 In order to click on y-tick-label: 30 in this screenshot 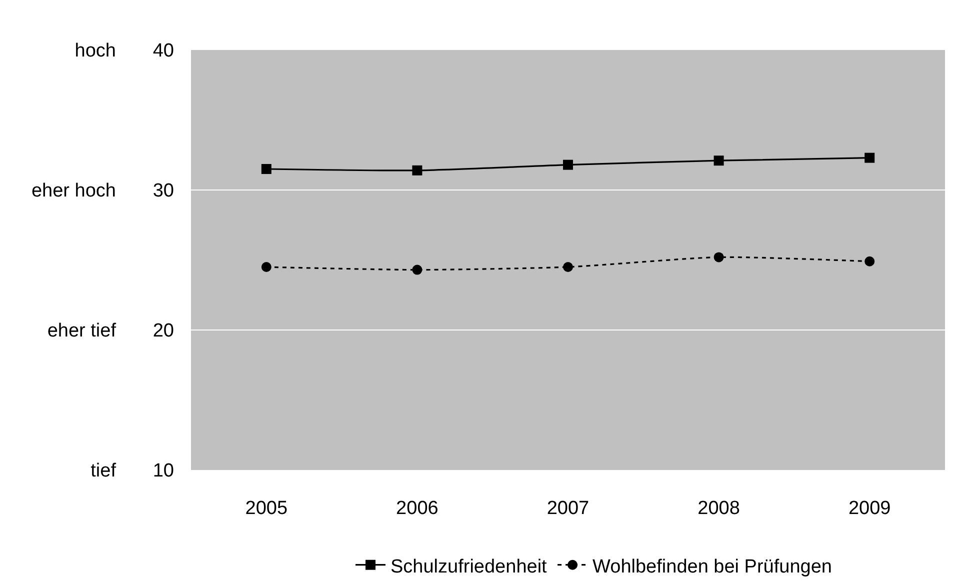, I will do `click(163, 191)`.